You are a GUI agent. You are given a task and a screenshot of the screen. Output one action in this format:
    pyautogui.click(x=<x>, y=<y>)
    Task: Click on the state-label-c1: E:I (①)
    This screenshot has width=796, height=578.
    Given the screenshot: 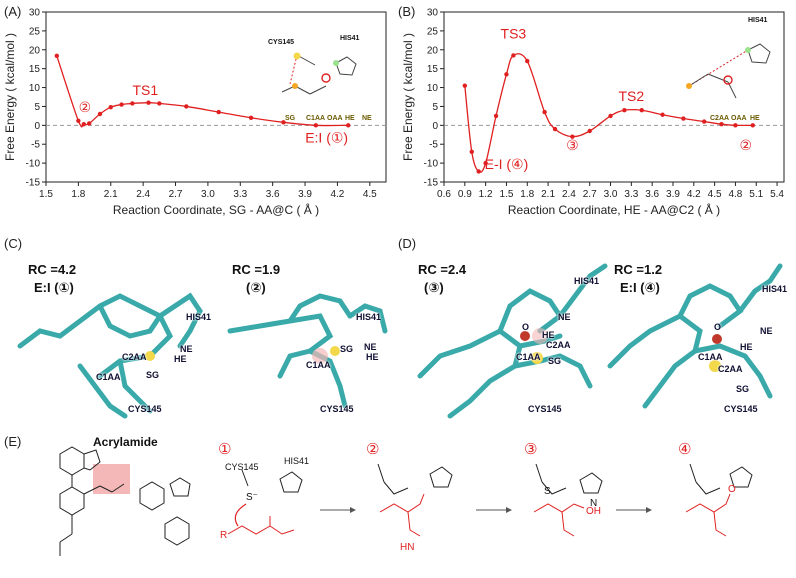 What is the action you would take?
    pyautogui.click(x=54, y=287)
    